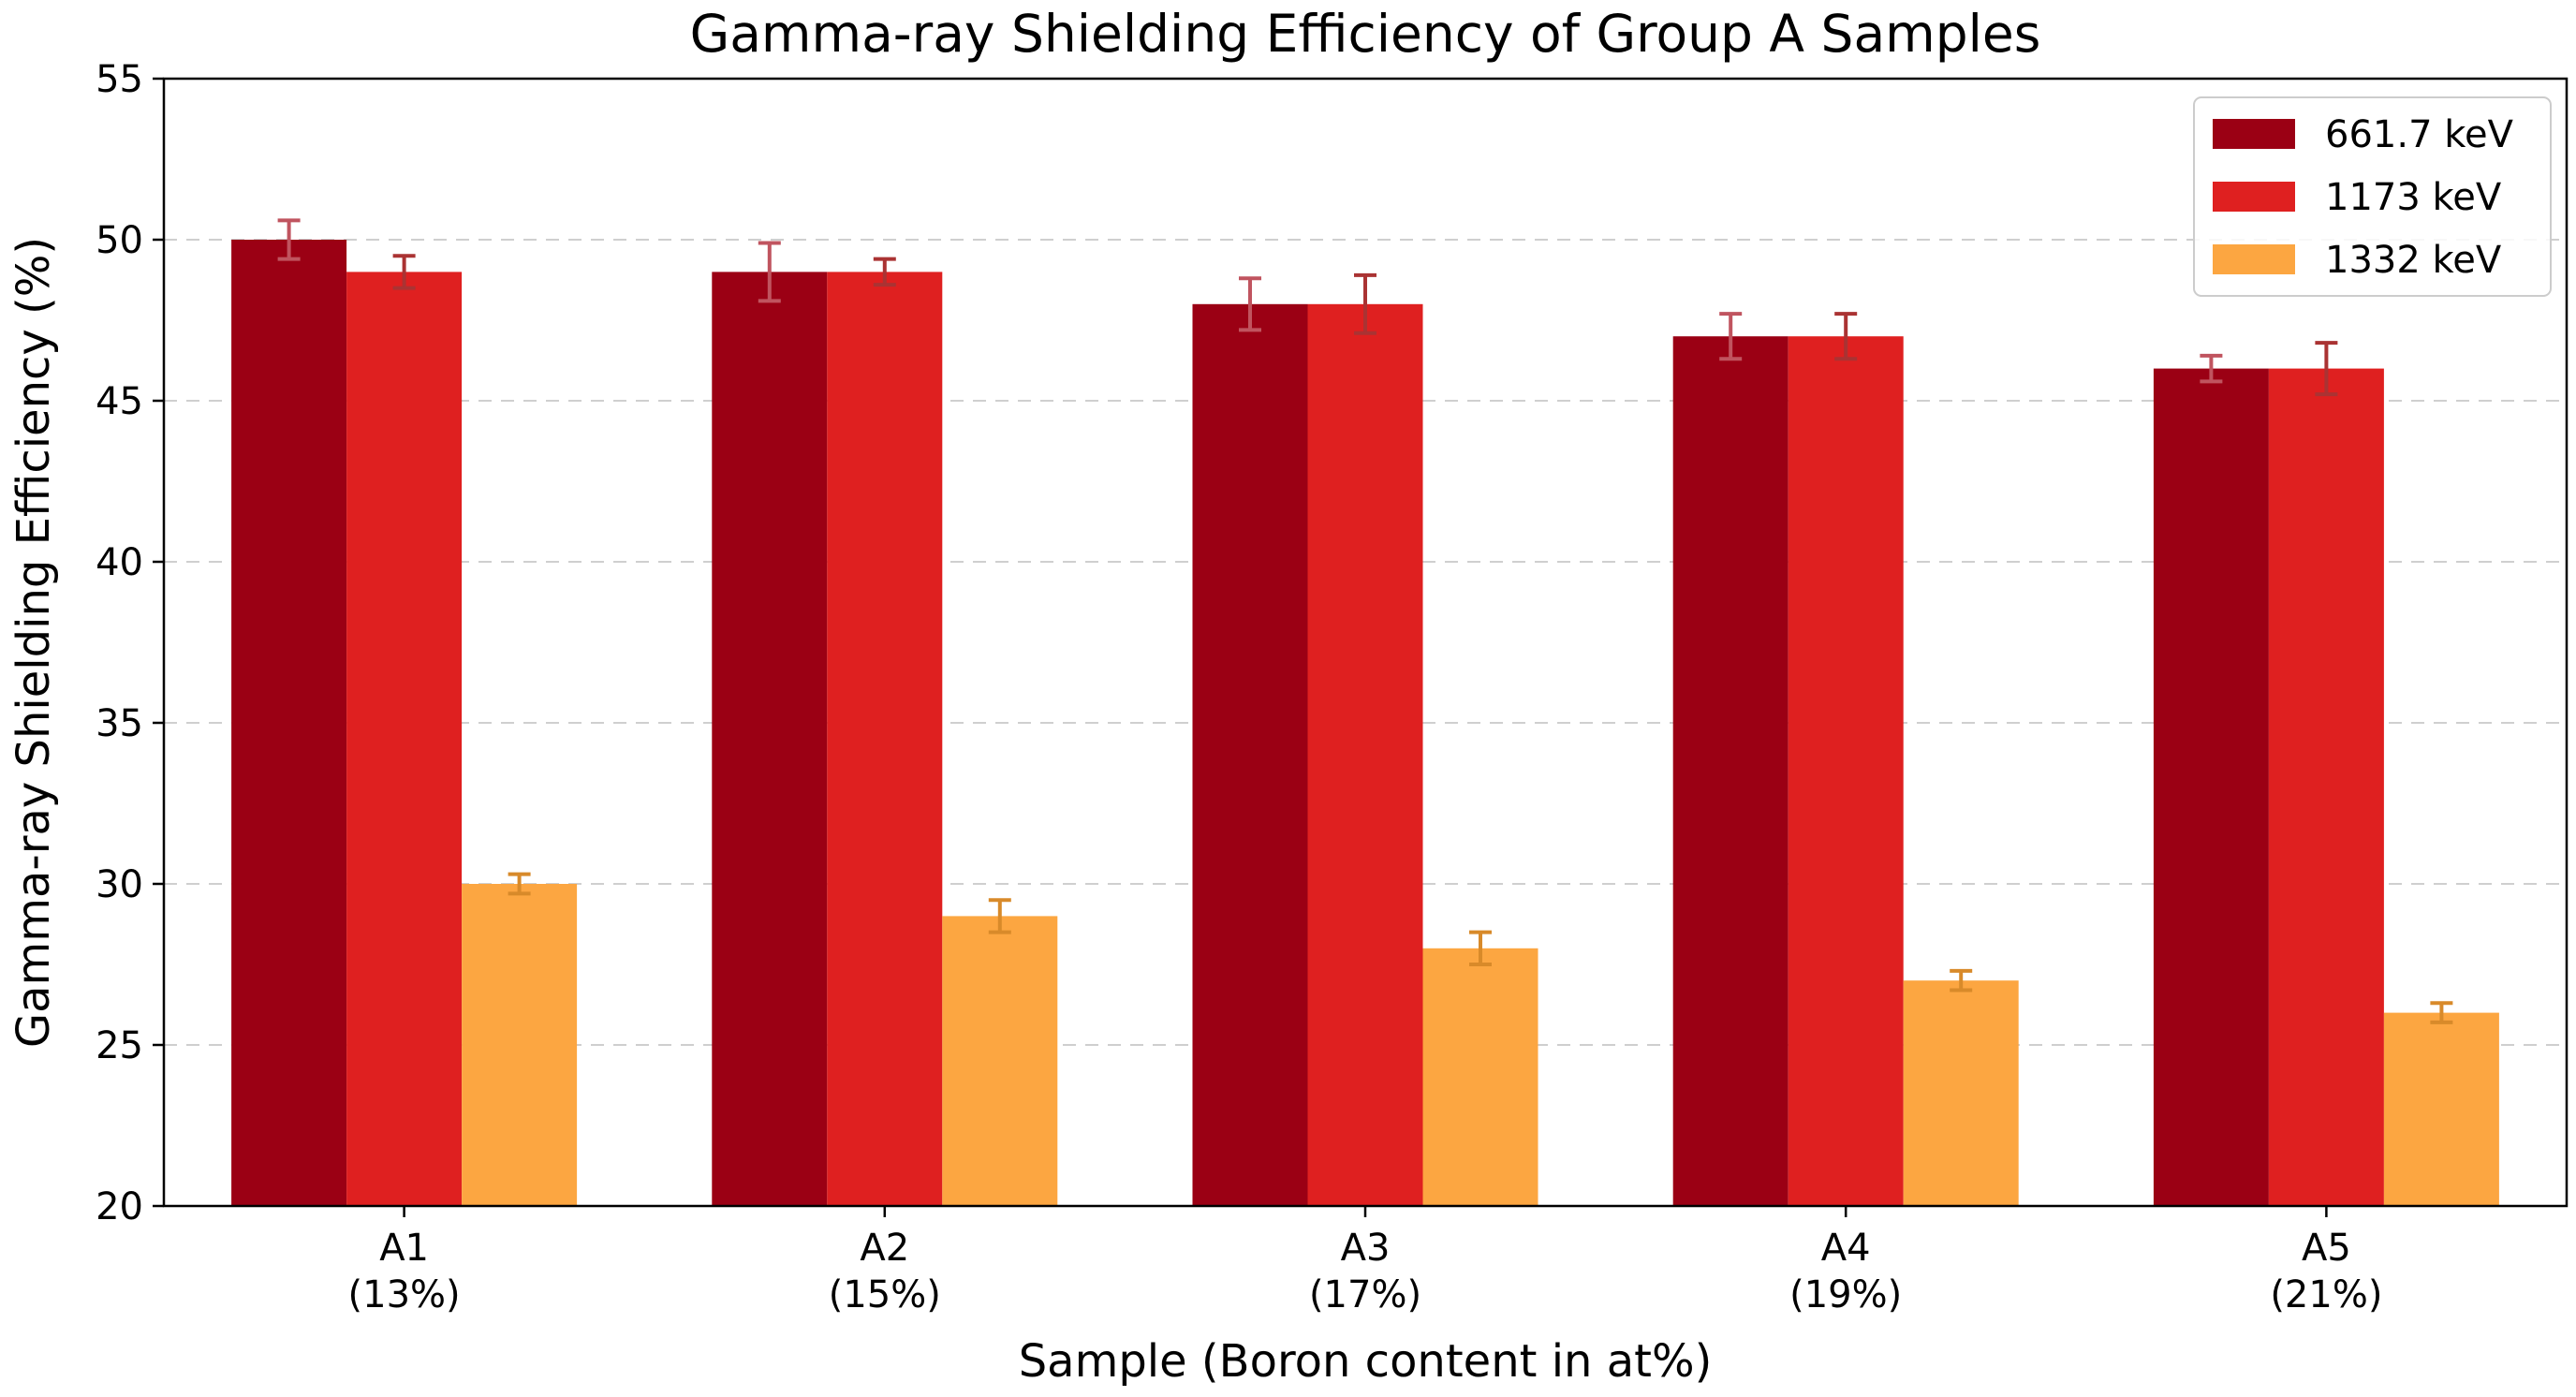 This screenshot has height=1397, width=2576. I want to click on x-tick-label-A5: A5, so click(2326, 1248).